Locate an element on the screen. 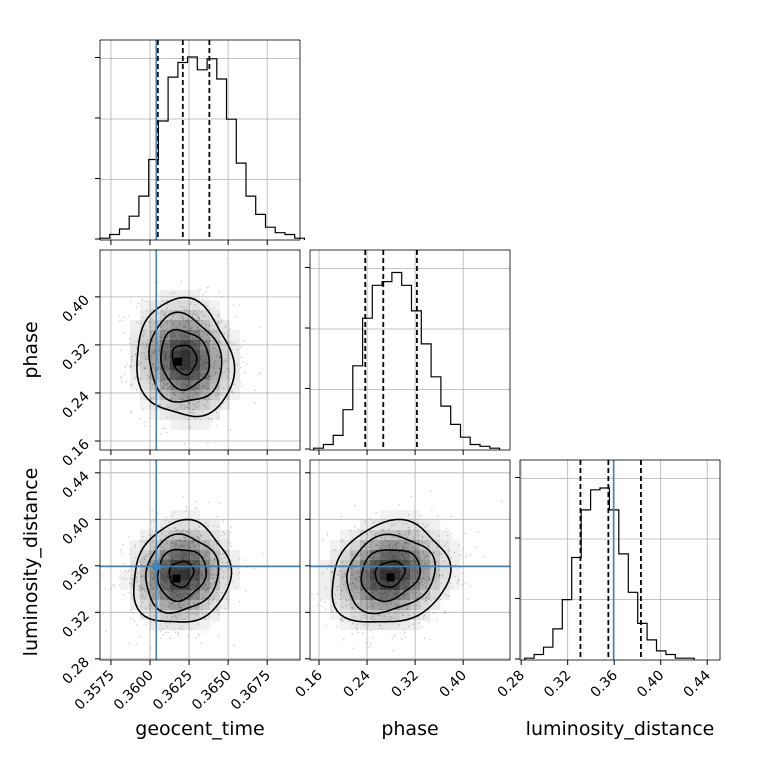 Image resolution: width=760 pixels, height=760 pixels. xlabel-phase: phase is located at coordinates (409, 729).